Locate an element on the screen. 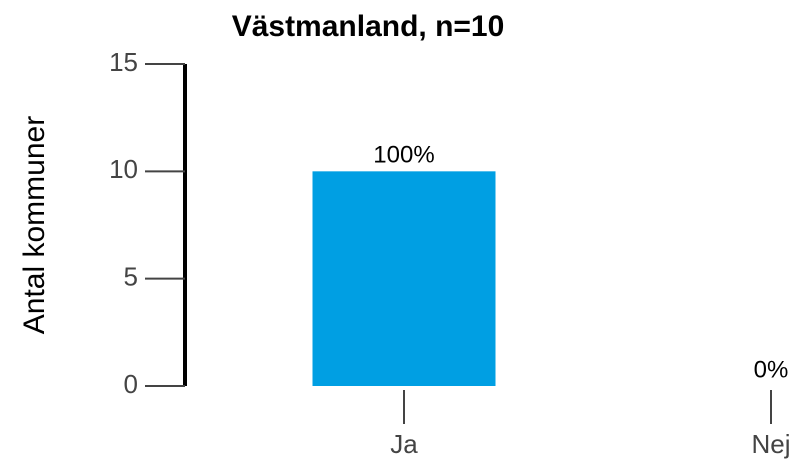 The width and height of the screenshot is (798, 465). chart-title: Västmanland, n=10 is located at coordinates (368, 26).